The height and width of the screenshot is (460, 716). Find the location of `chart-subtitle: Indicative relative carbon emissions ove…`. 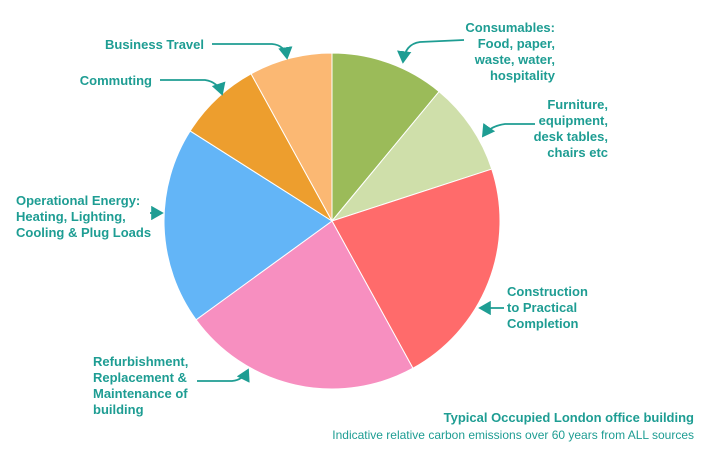

chart-subtitle: Indicative relative carbon emissions ove… is located at coordinates (513, 435).